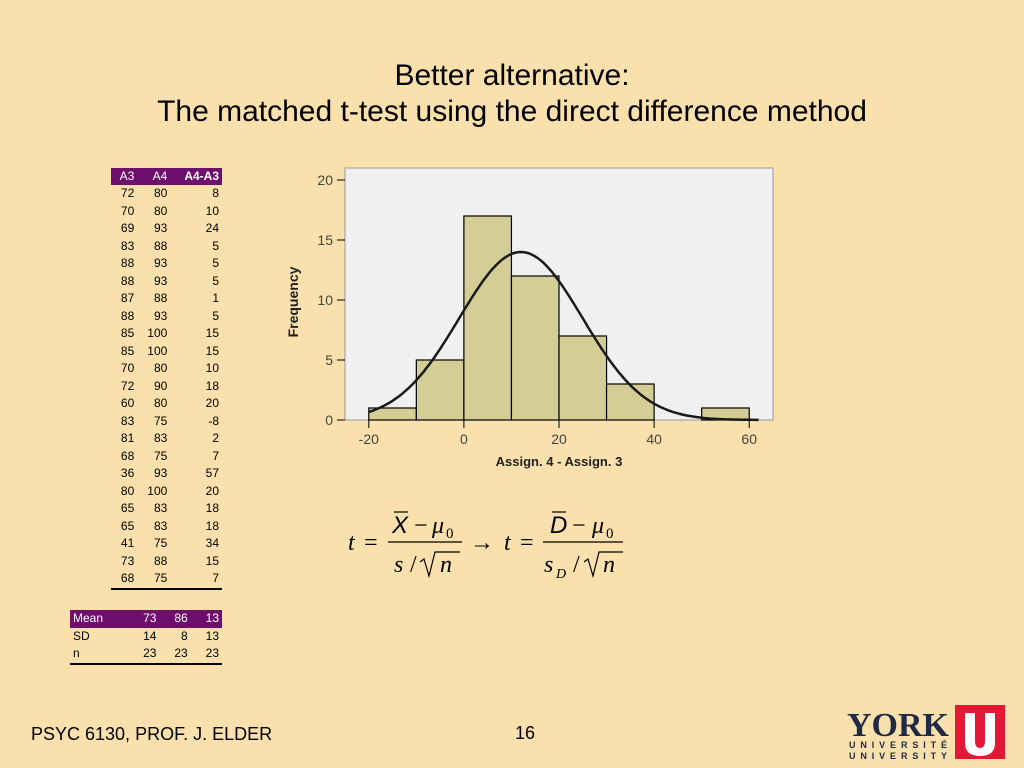 This screenshot has width=1024, height=768. Describe the element at coordinates (548, 565) in the screenshot. I see `formula-s-right: s` at that location.